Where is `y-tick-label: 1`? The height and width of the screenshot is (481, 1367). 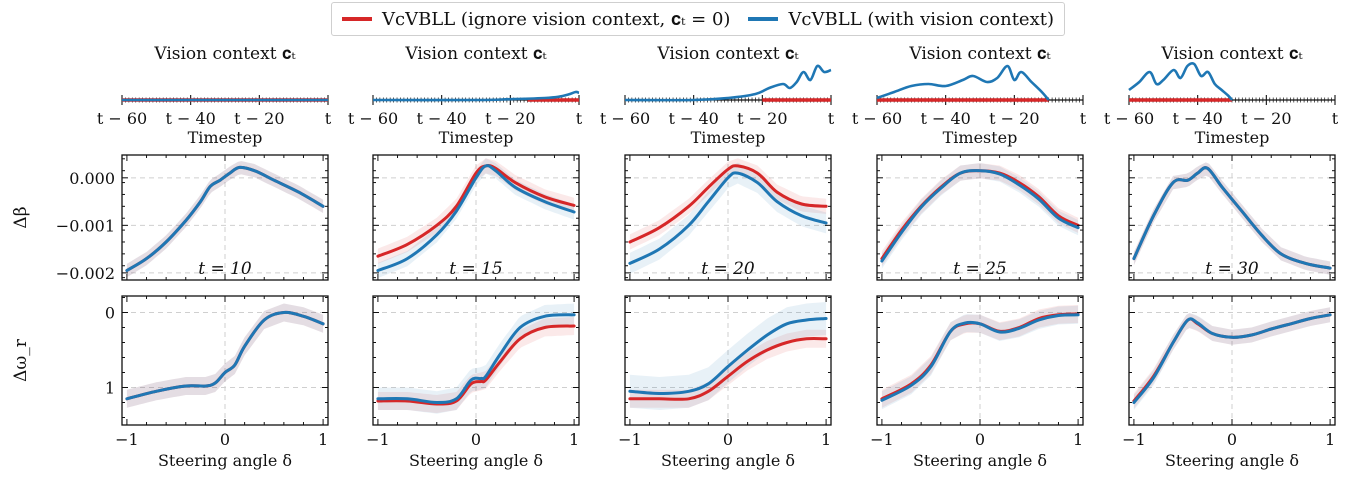
y-tick-label: 1 is located at coordinates (110, 388).